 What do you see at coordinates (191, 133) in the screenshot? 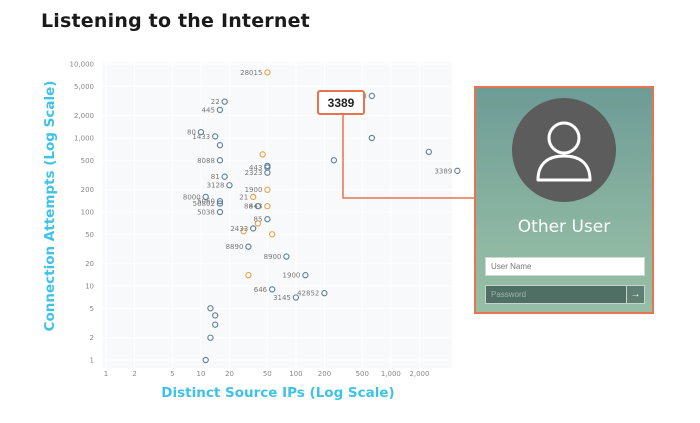
I see `point-label: 80` at bounding box center [191, 133].